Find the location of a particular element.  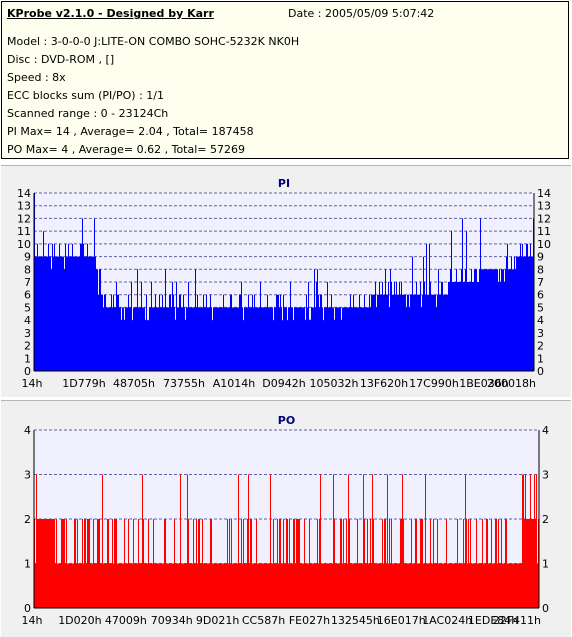

pi-y-tick-label-right: 13 is located at coordinates (544, 206).